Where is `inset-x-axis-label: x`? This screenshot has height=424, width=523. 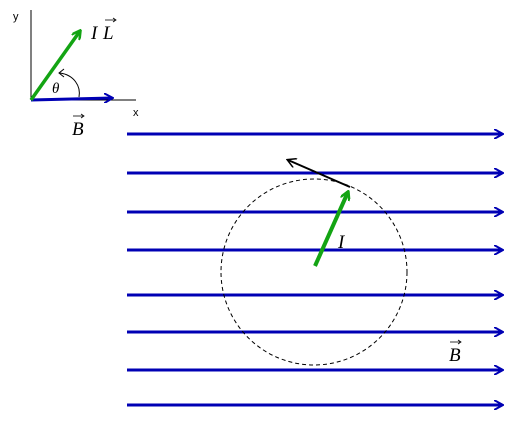 inset-x-axis-label: x is located at coordinates (136, 113).